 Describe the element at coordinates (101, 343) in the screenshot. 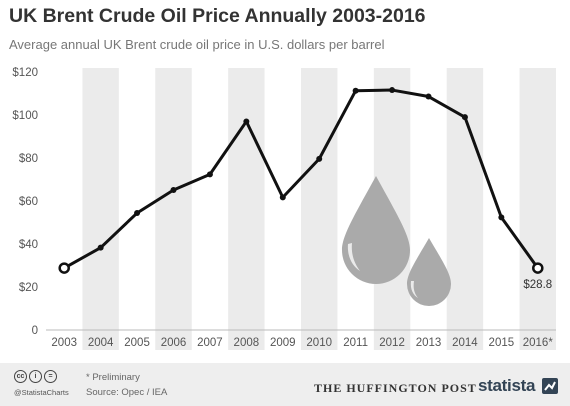

I see `x-tick-label: 2004` at that location.